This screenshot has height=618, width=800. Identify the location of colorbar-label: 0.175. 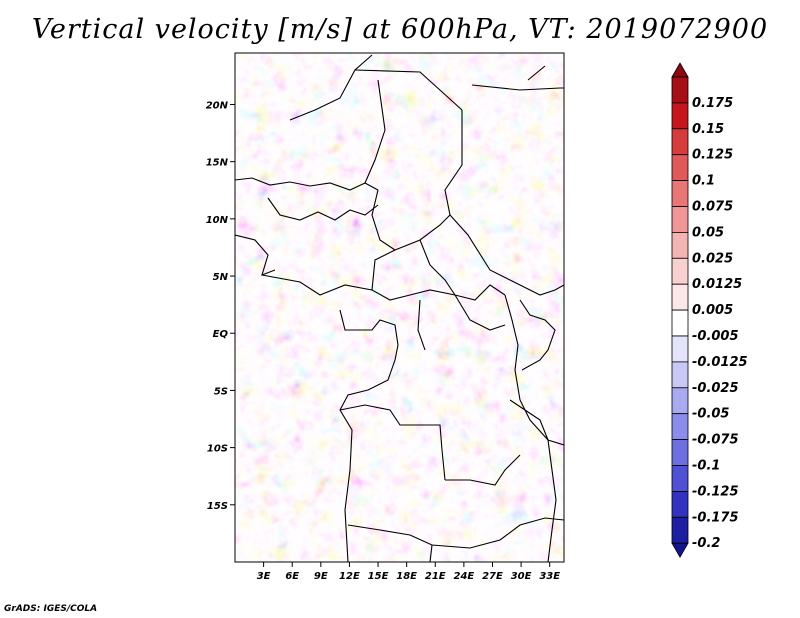
(712, 103).